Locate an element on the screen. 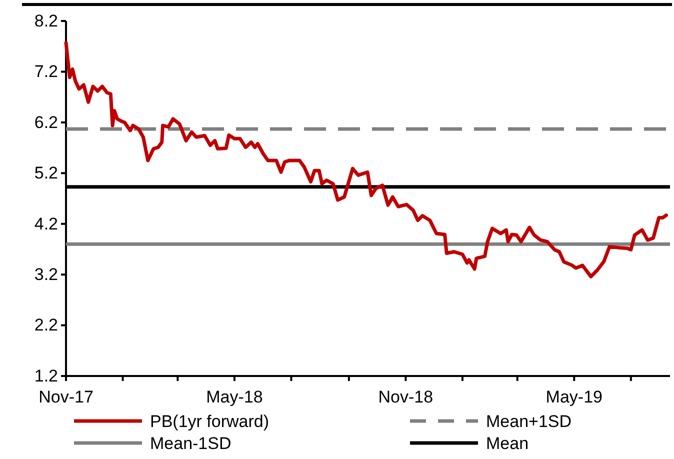 This screenshot has height=459, width=674. y-tick-label: 5.2 is located at coordinates (46, 173).